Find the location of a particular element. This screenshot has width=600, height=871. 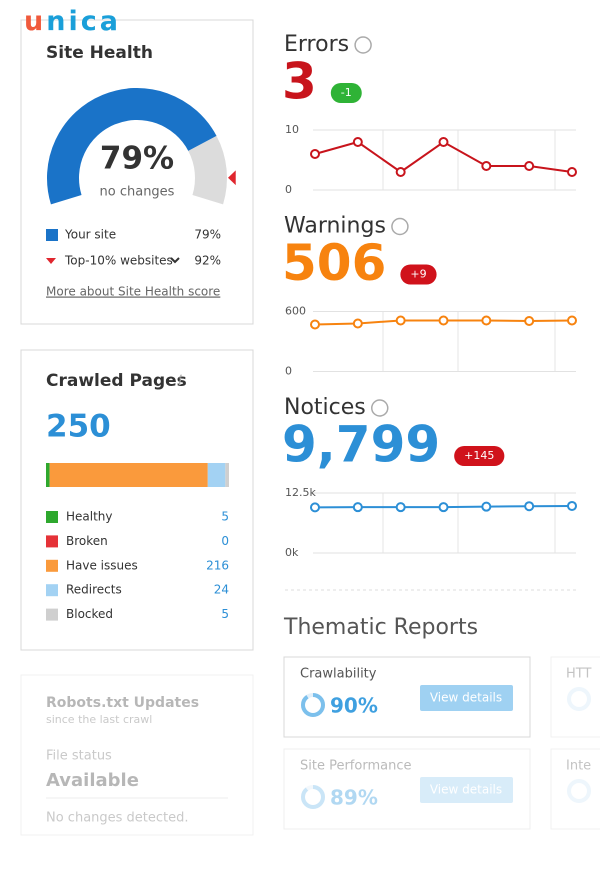

change-text: +145 is located at coordinates (479, 455).